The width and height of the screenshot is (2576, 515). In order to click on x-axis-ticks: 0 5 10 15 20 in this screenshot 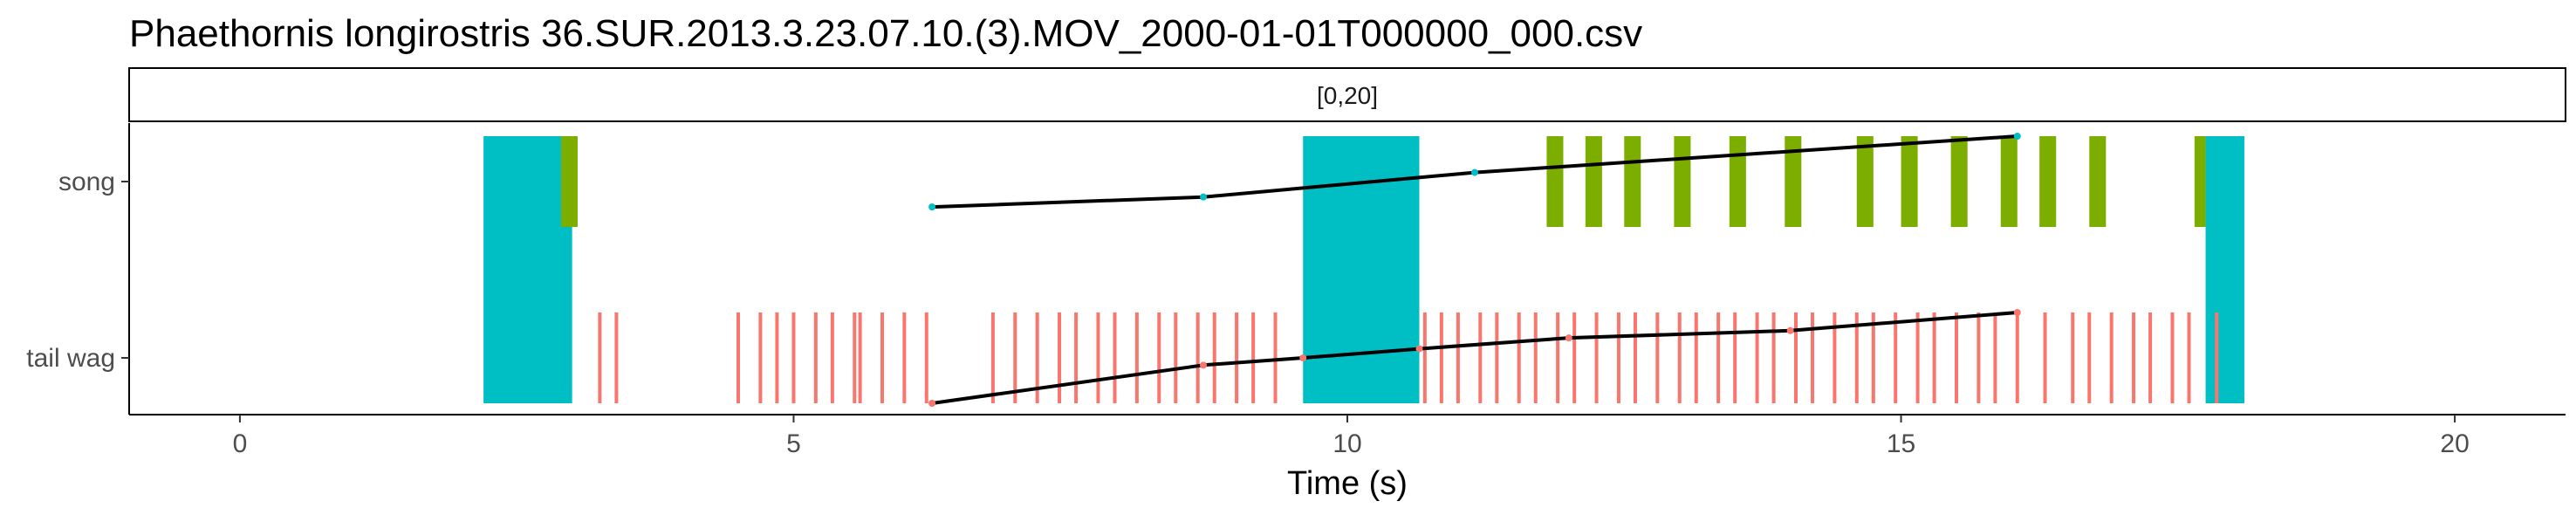, I will do `click(1351, 436)`.